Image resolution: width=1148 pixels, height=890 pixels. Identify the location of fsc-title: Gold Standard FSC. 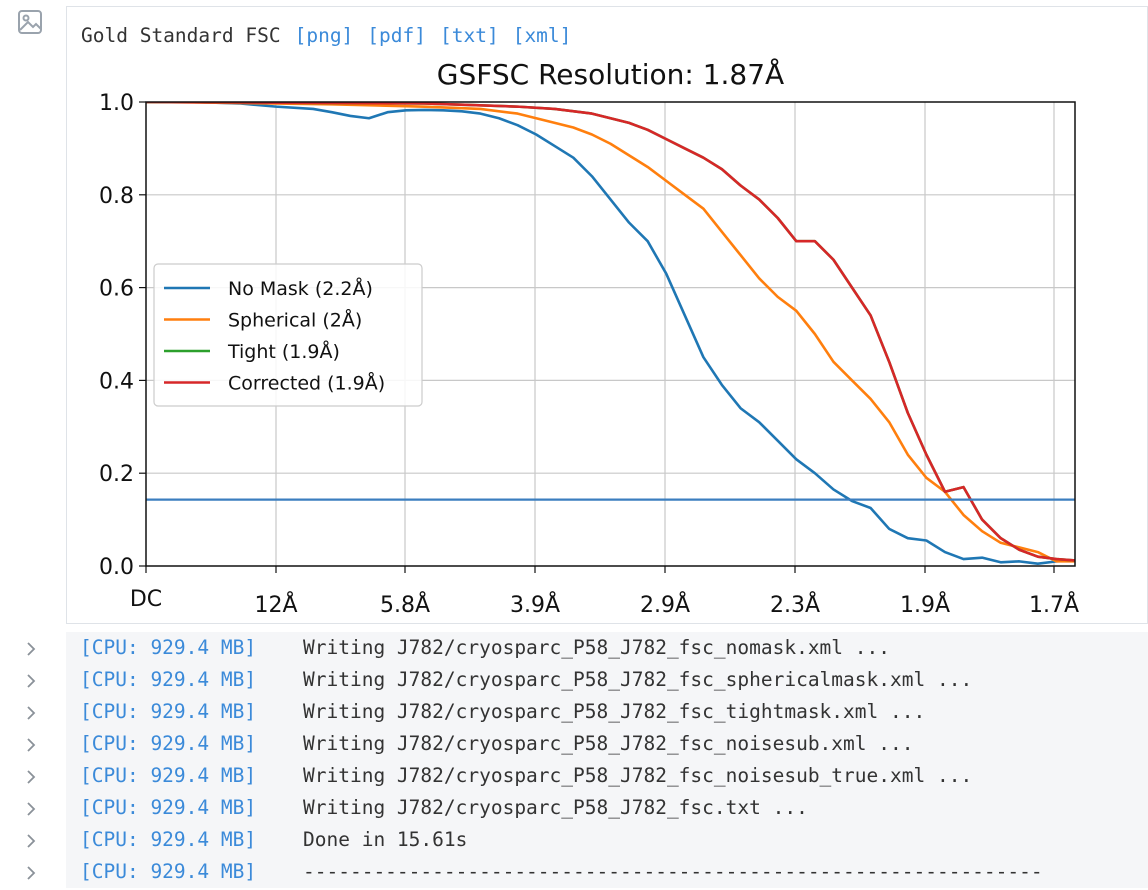
(181, 35).